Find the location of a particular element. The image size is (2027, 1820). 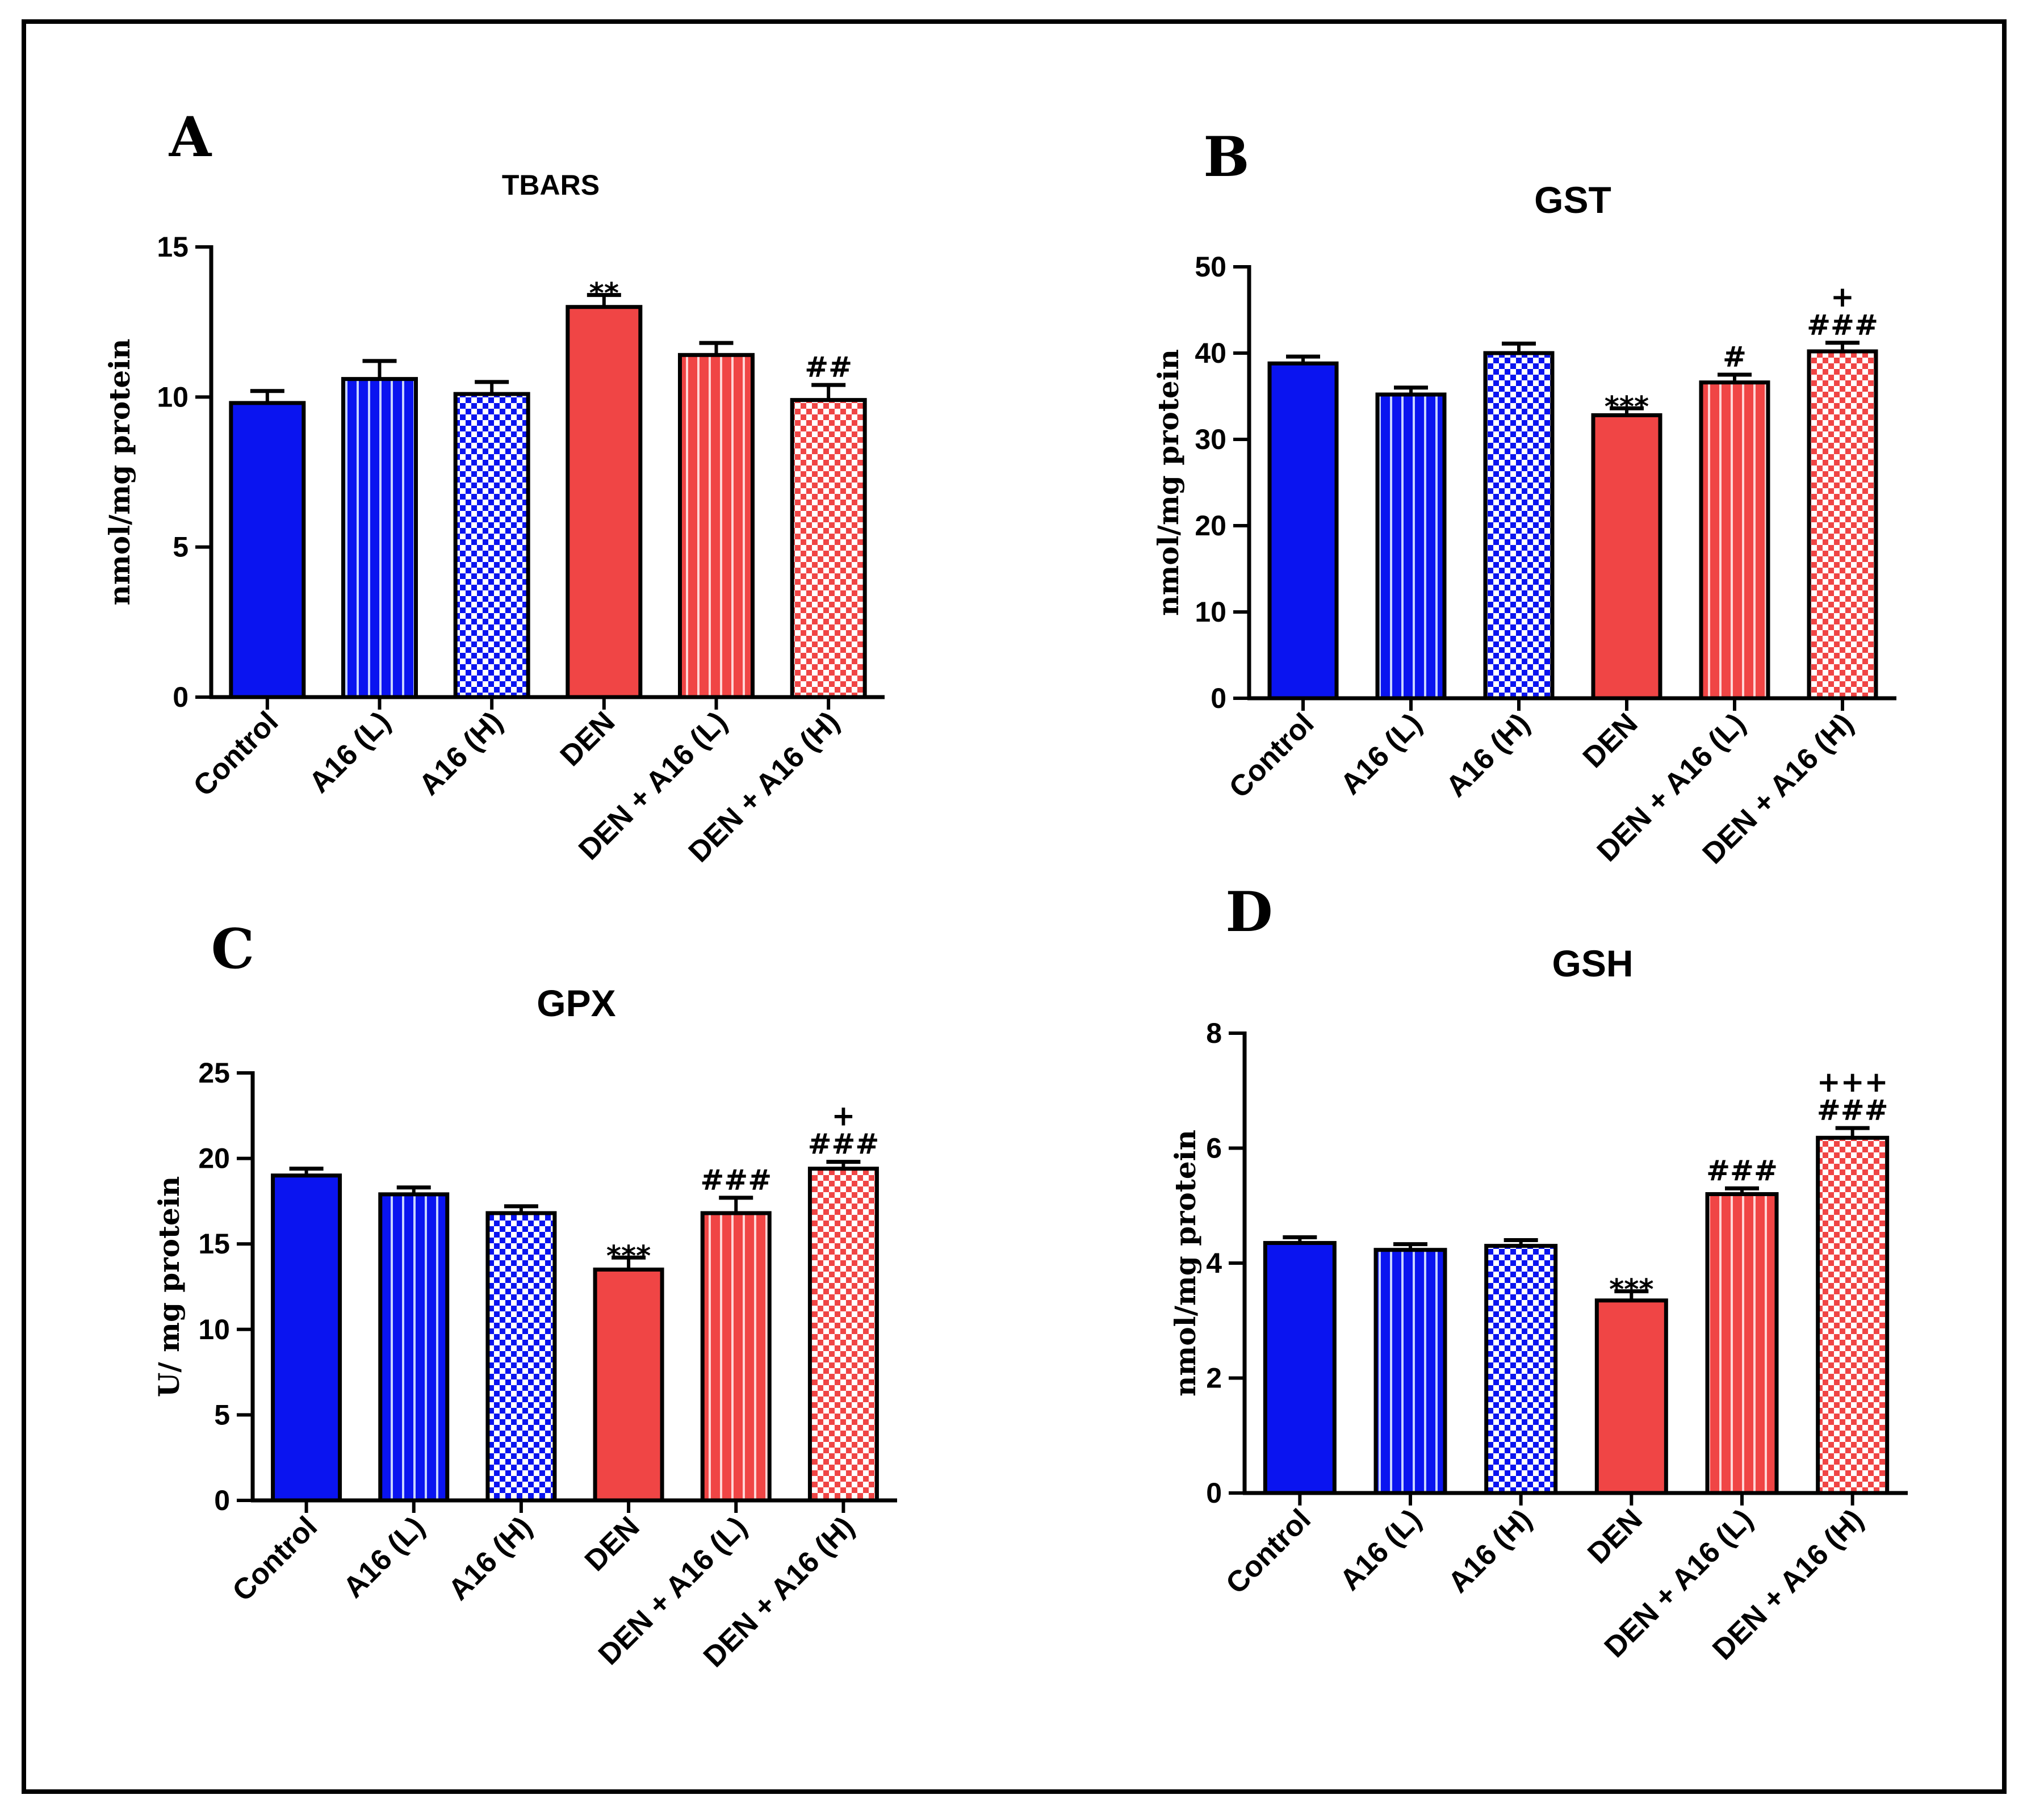

y-tick-label: 2 is located at coordinates (1214, 1378).